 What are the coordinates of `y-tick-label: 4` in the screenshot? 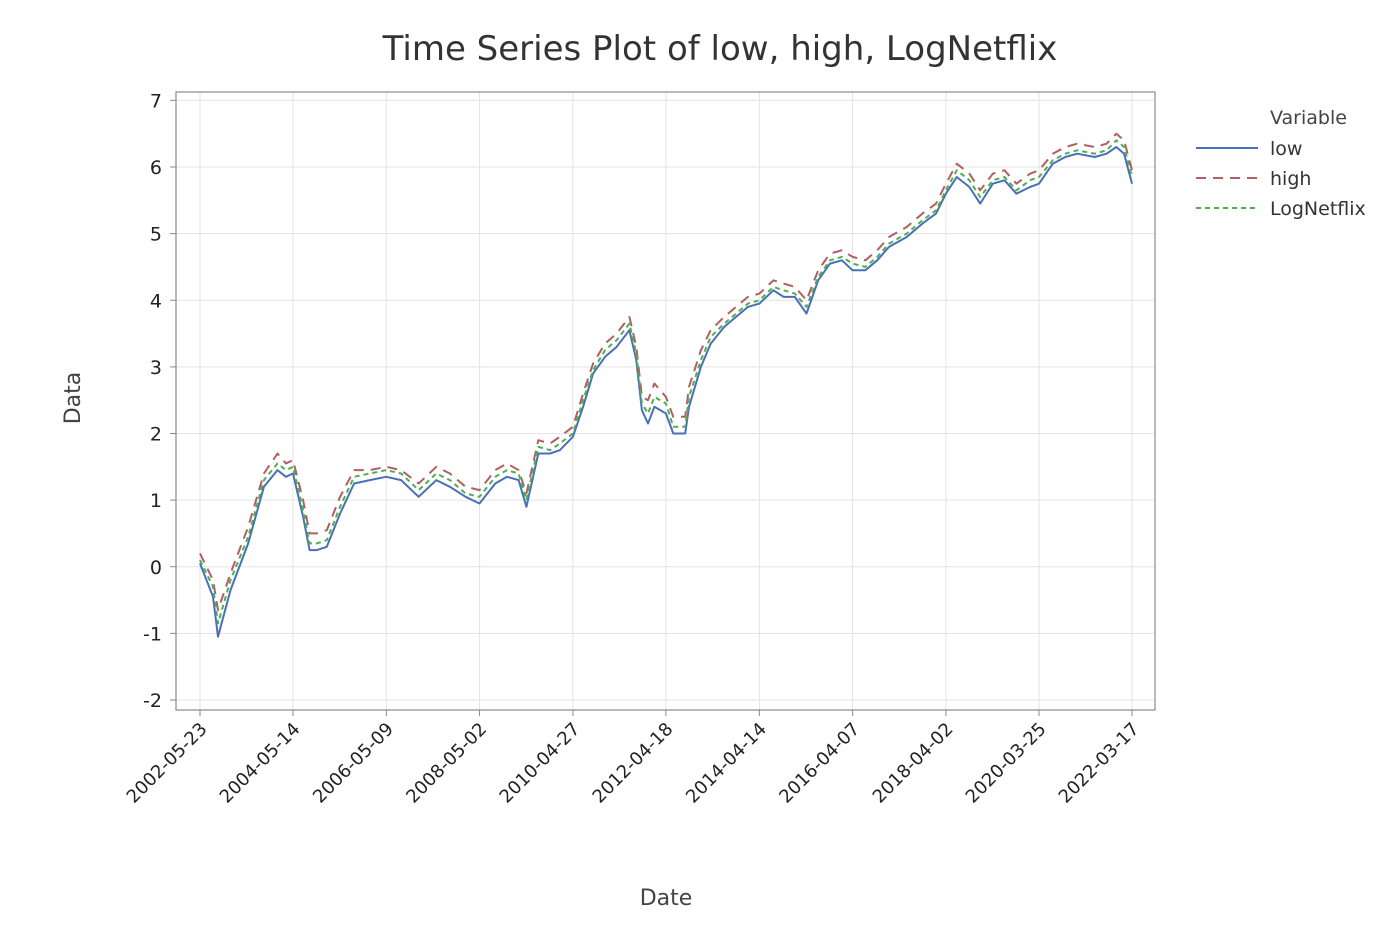 It's located at (156, 301).